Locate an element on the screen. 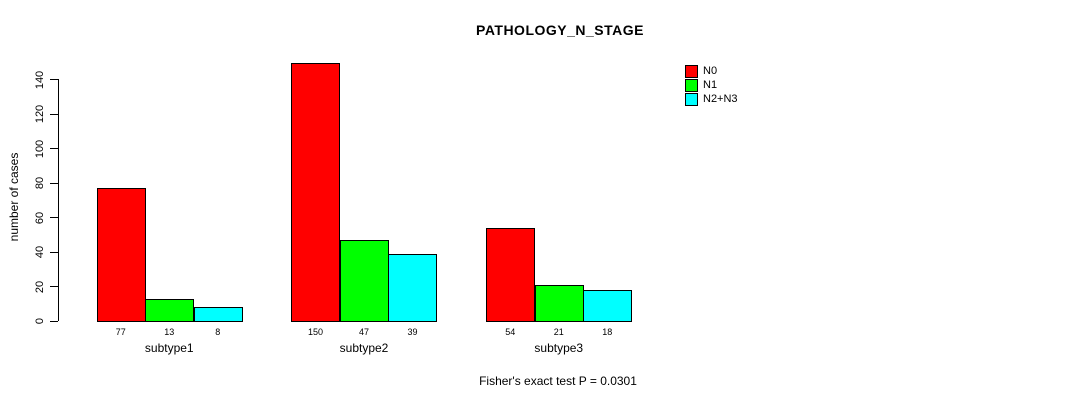 This screenshot has height=400, width=1090. bar-subtype1-N2+N3 is located at coordinates (218, 314).